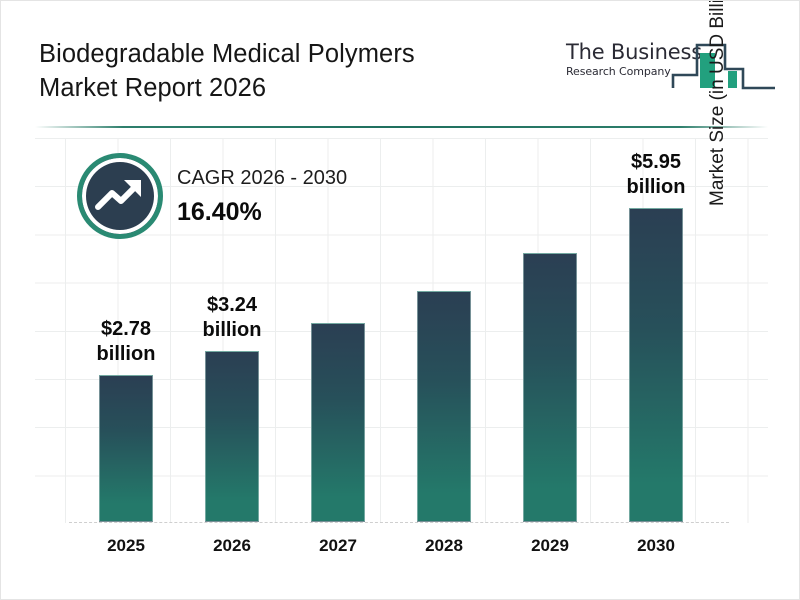  Describe the element at coordinates (338, 545) in the screenshot. I see `x-tick-2027: 2027` at that location.